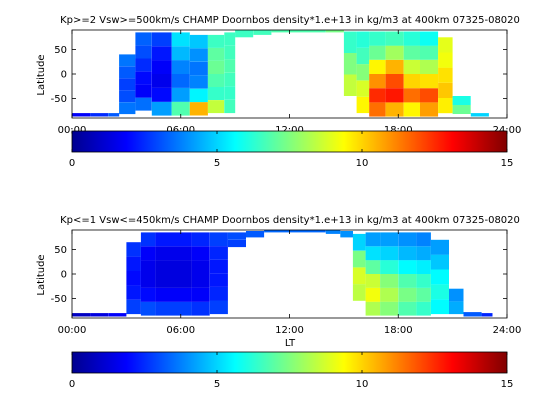 The width and height of the screenshot is (560, 420). I want to click on colorbar-2-gradient, so click(289, 362).